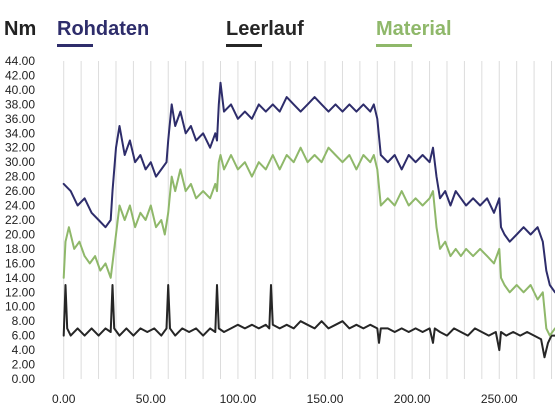 Image resolution: width=555 pixels, height=416 pixels. I want to click on y-tick-label: 10.00, so click(20, 307).